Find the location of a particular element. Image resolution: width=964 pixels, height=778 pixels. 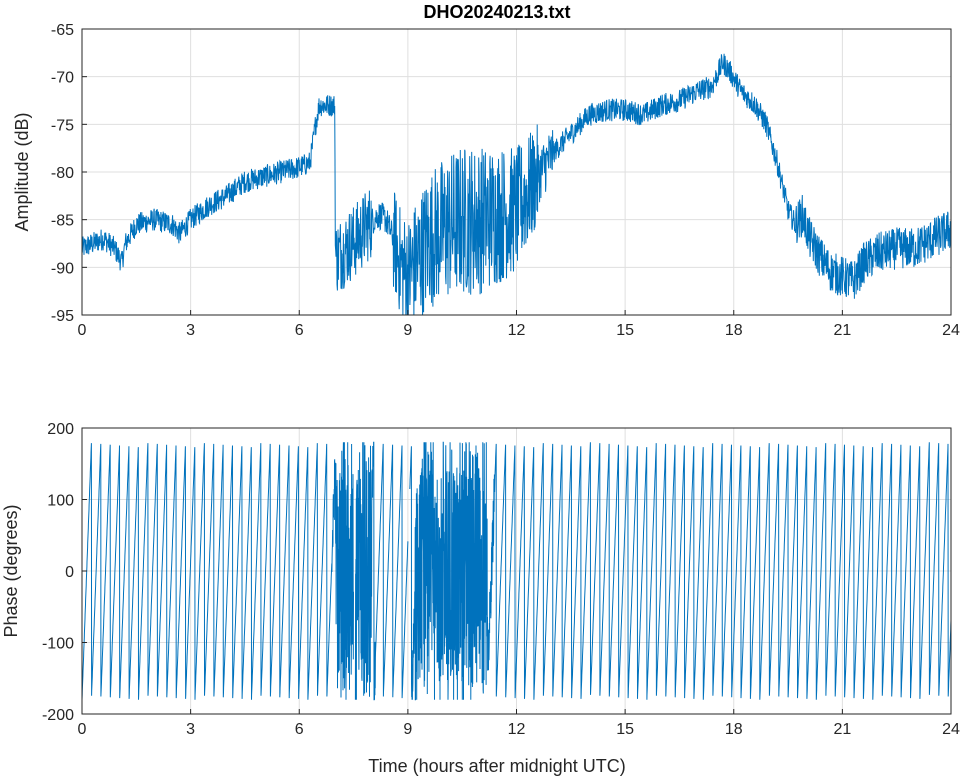

y-tick-label: -80 is located at coordinates (62, 173).